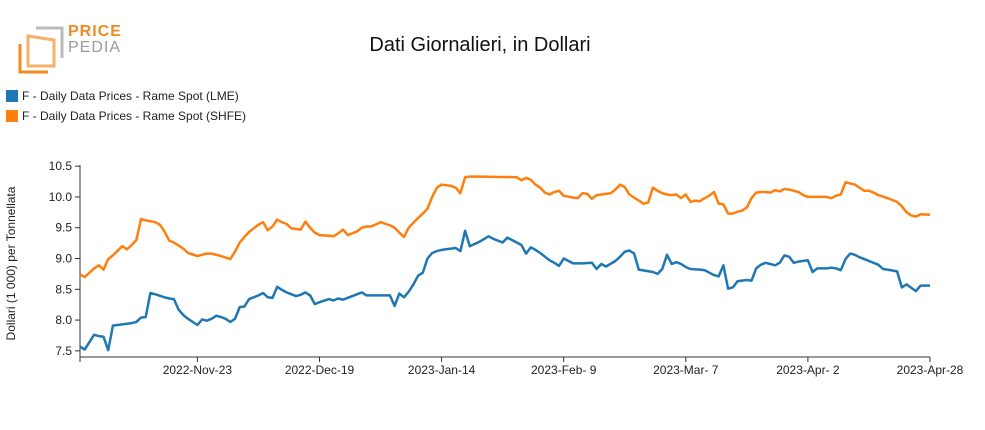 The image size is (985, 430). What do you see at coordinates (63, 320) in the screenshot?
I see `y-tick-label: 8.0` at bounding box center [63, 320].